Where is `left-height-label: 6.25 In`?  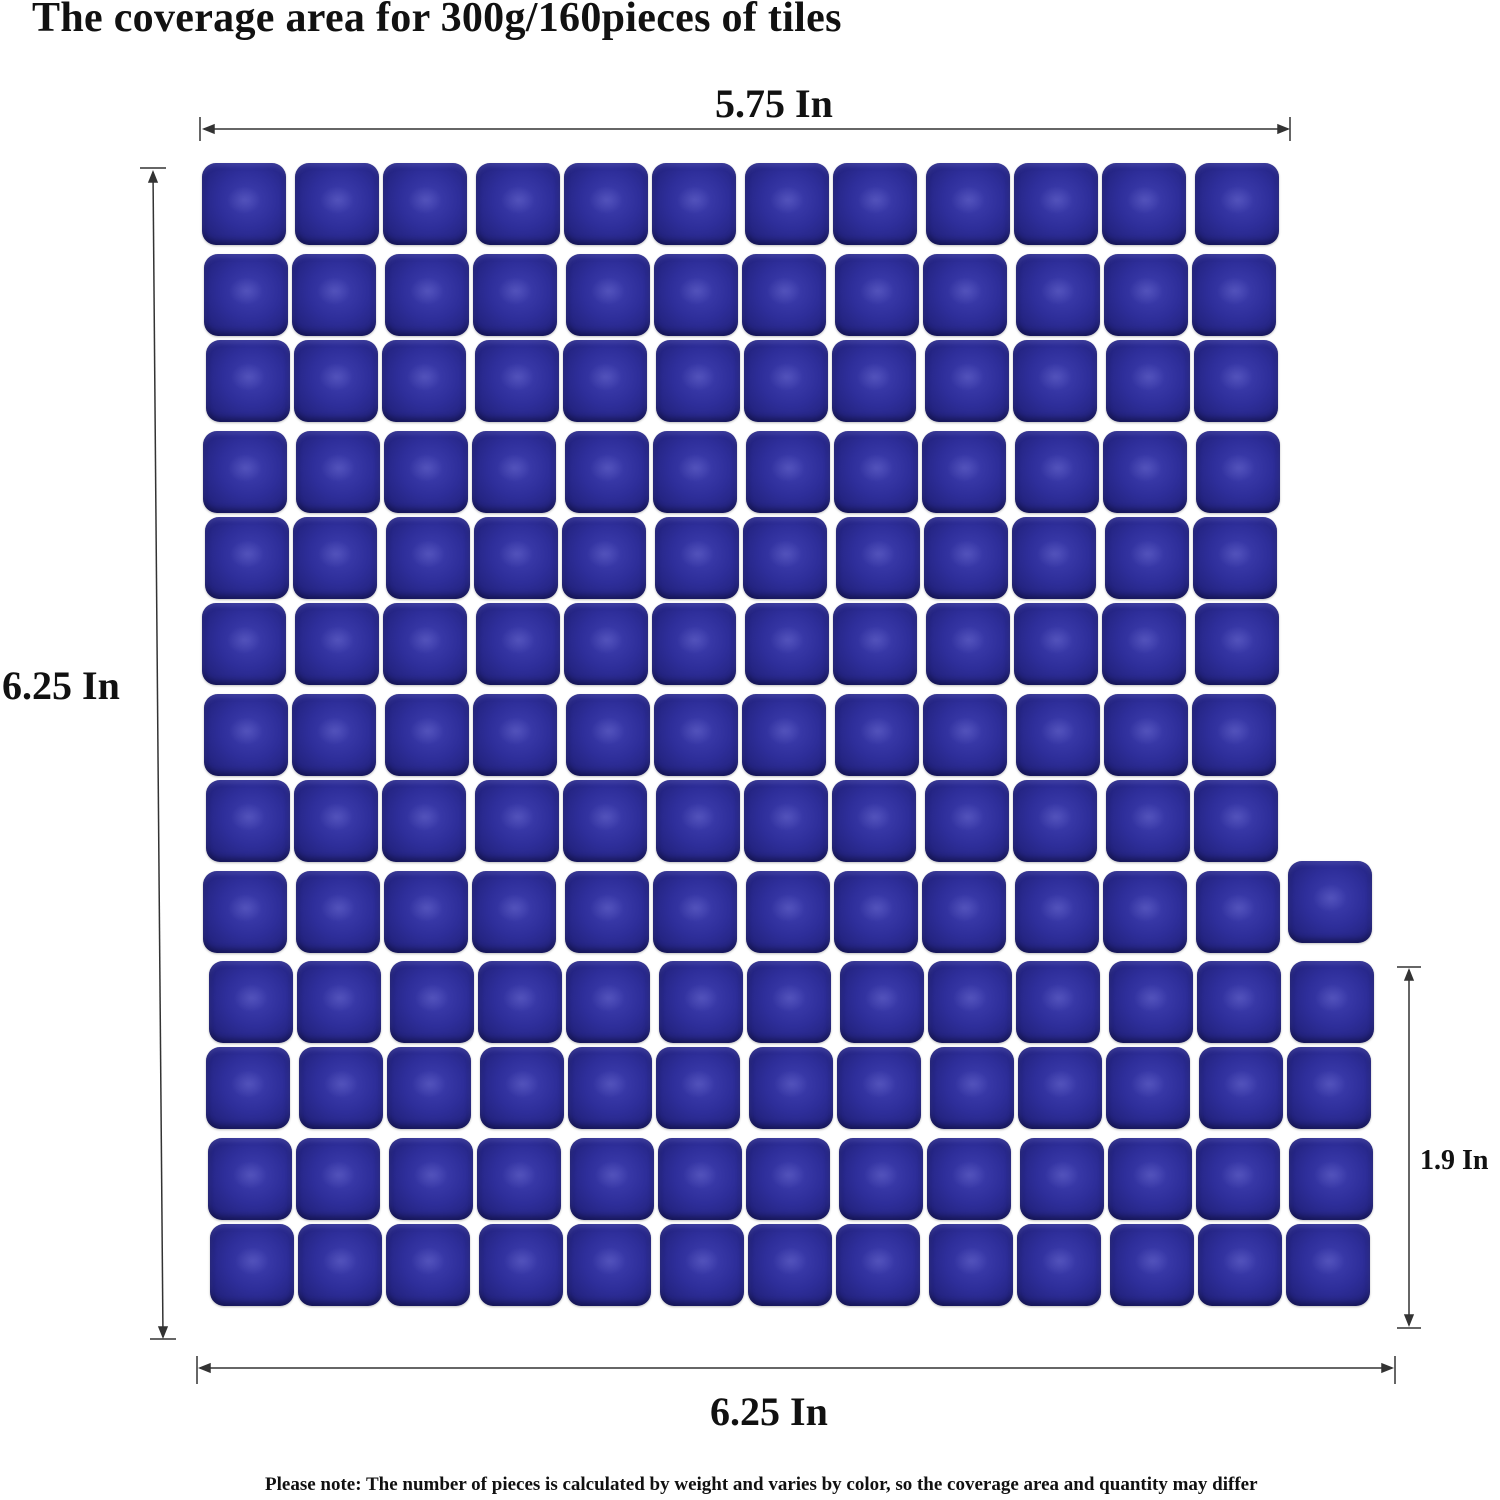
left-height-label: 6.25 In is located at coordinates (61, 685).